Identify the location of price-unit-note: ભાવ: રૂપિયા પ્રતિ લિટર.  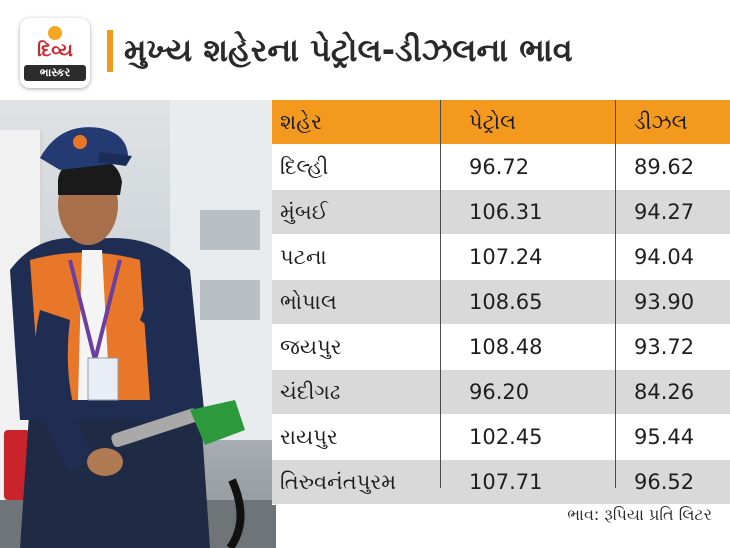
(639, 514).